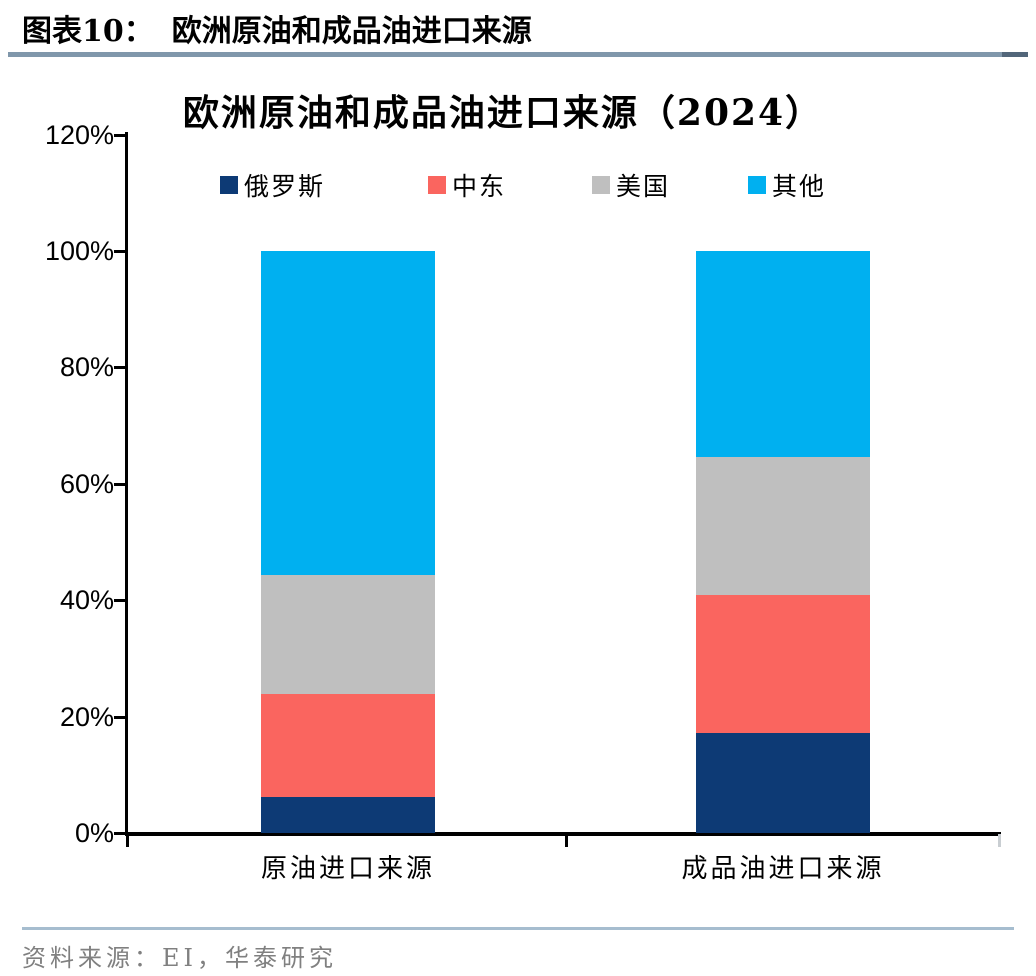 This screenshot has height=976, width=1036. I want to click on header-divider-endcap, so click(1015, 54).